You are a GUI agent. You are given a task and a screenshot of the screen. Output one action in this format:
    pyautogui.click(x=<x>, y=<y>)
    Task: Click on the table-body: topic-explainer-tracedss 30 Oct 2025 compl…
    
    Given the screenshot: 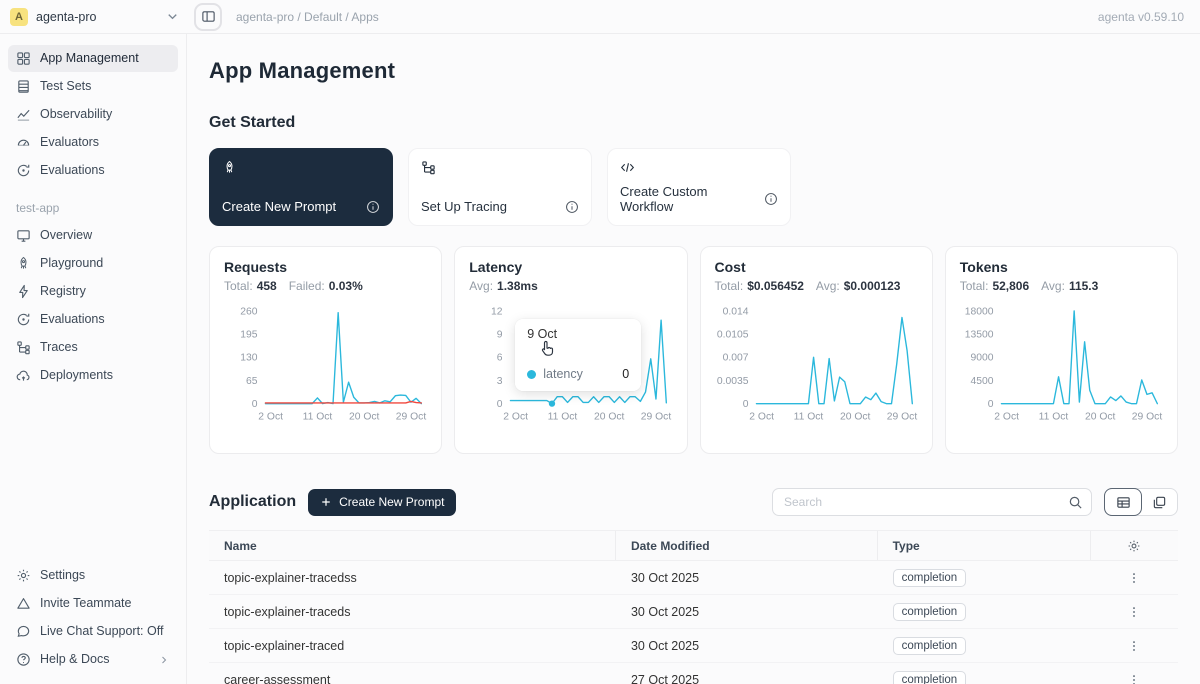 What is the action you would take?
    pyautogui.click(x=693, y=622)
    